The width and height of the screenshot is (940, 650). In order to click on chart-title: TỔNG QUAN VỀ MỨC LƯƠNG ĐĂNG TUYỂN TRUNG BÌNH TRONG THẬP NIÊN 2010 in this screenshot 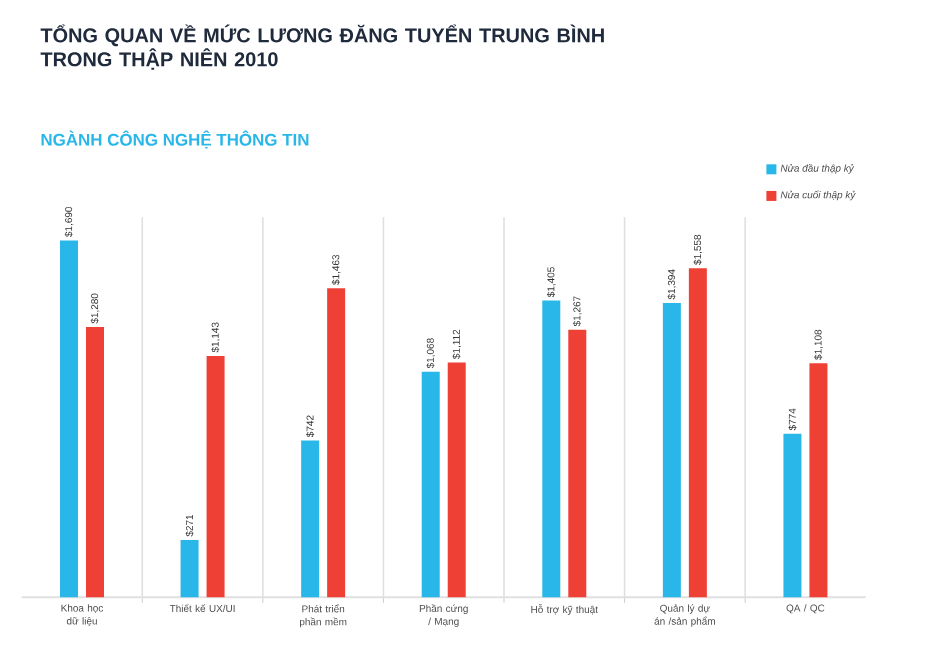, I will do `click(322, 47)`.